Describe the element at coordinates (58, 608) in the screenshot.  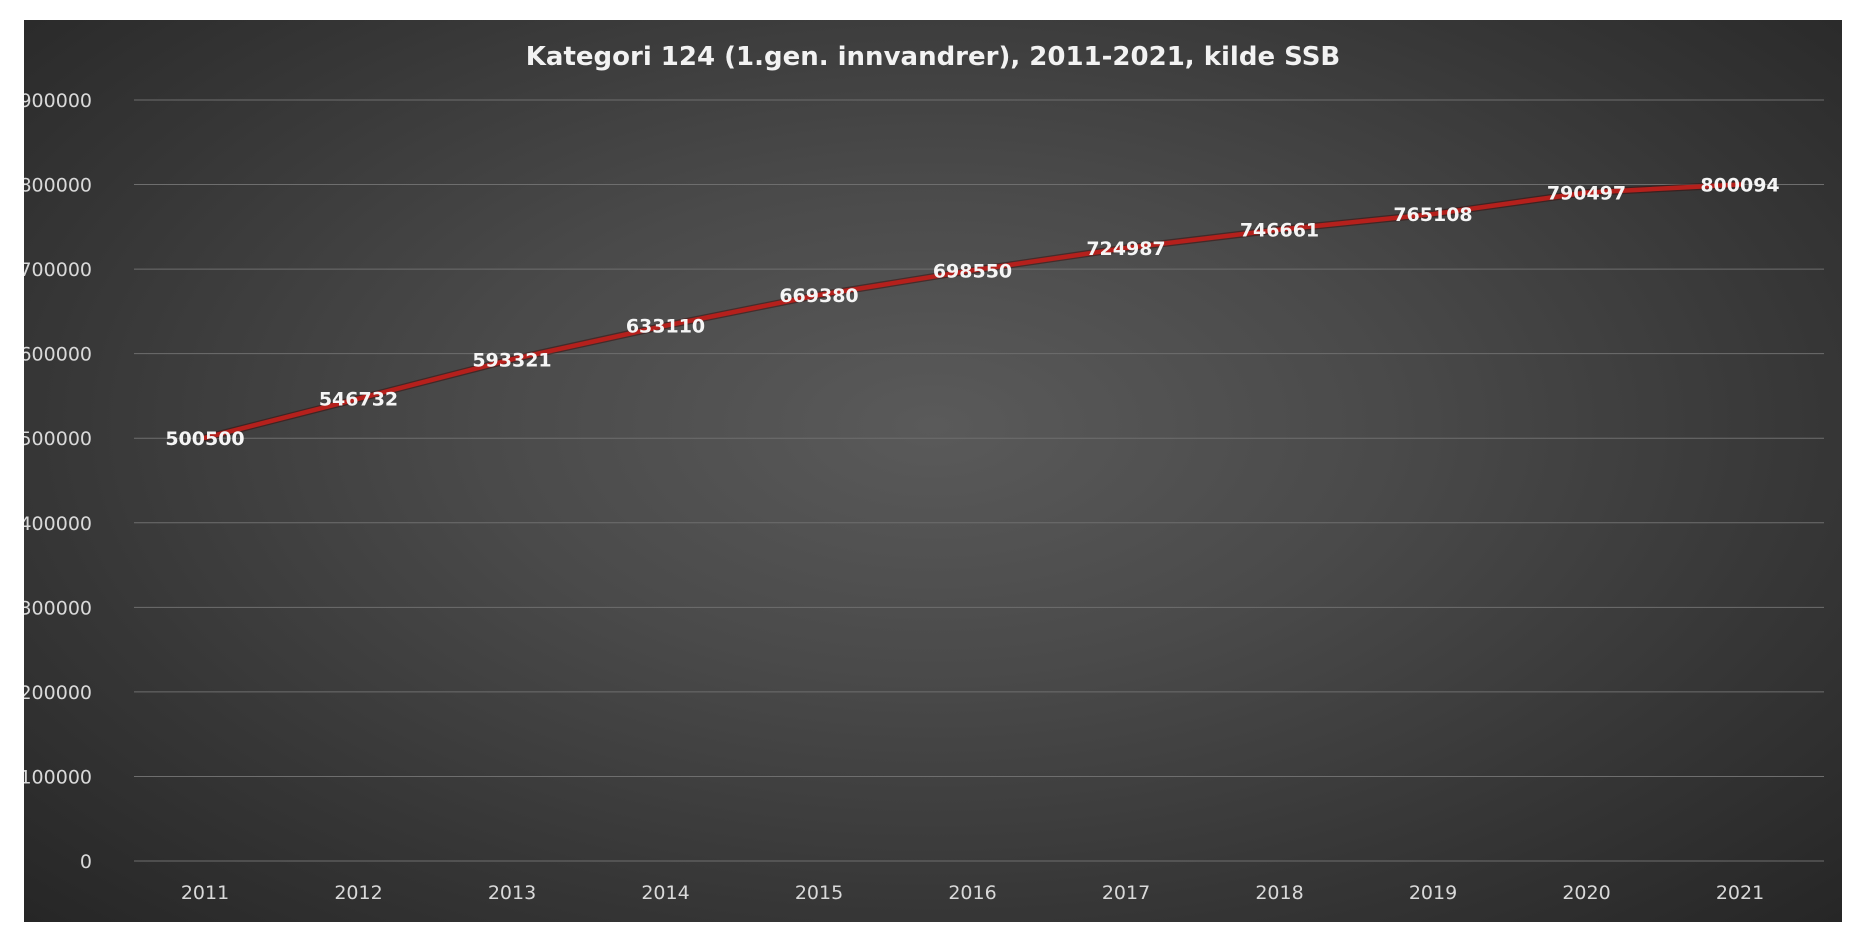
I see `y-tick-label: 300000` at that location.